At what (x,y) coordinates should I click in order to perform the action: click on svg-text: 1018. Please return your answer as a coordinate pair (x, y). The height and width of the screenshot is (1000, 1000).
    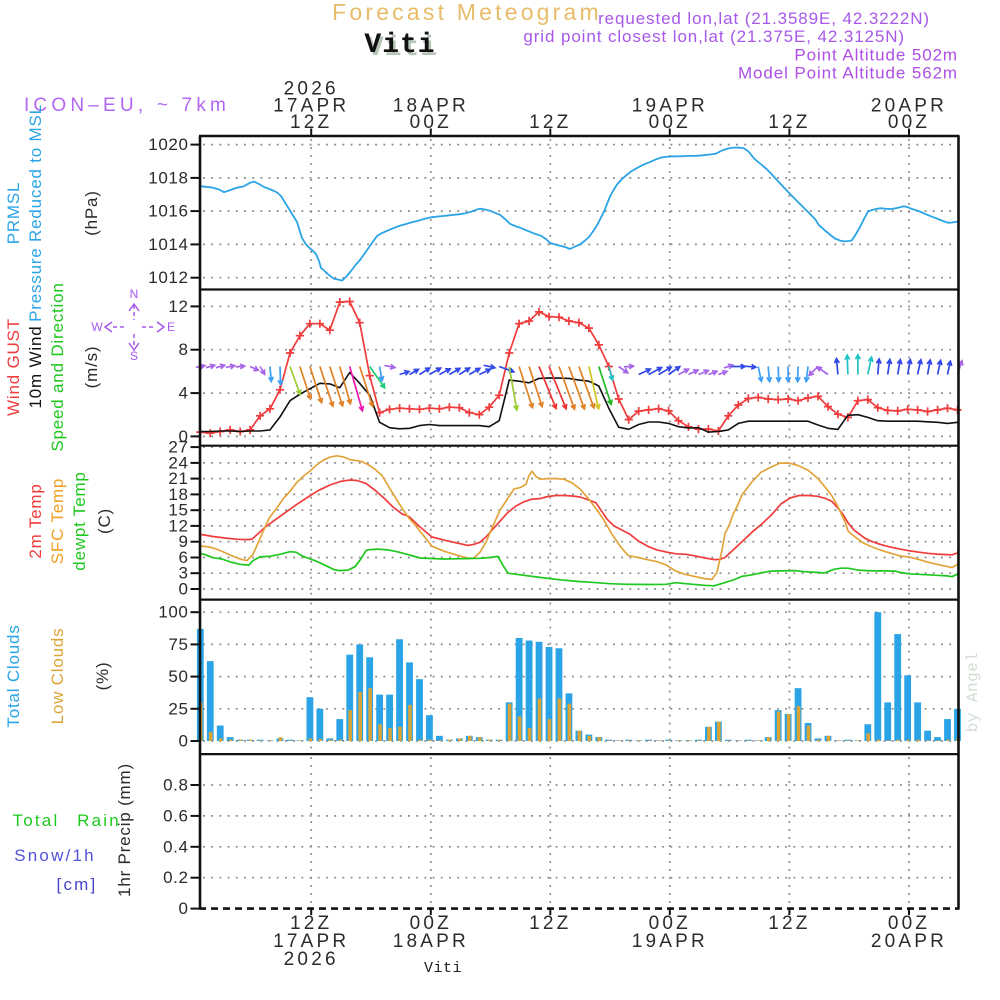
    Looking at the image, I should click on (168, 177).